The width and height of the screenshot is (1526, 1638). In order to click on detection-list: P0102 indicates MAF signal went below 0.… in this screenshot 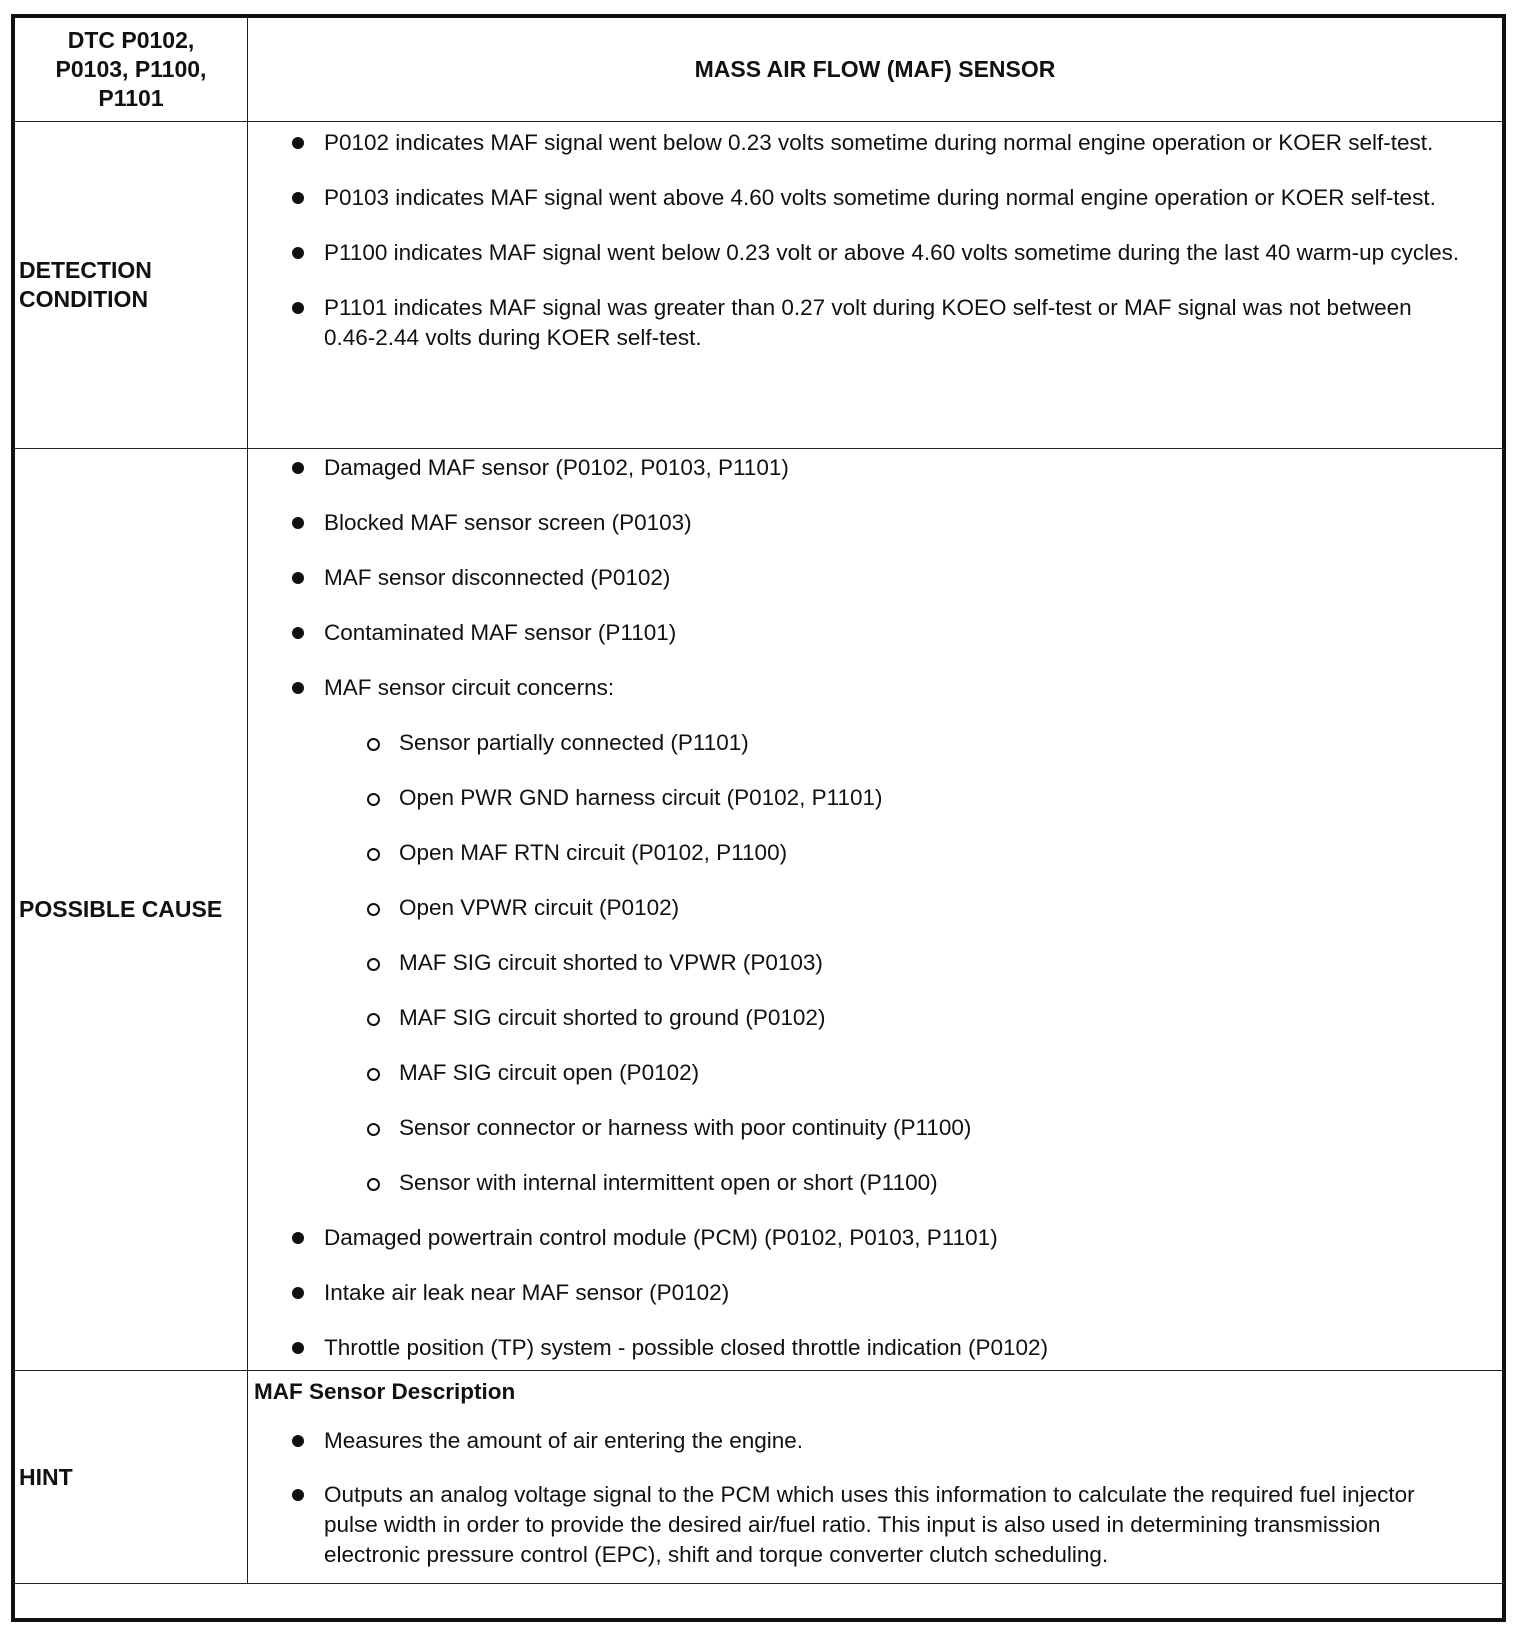, I will do `click(875, 240)`.